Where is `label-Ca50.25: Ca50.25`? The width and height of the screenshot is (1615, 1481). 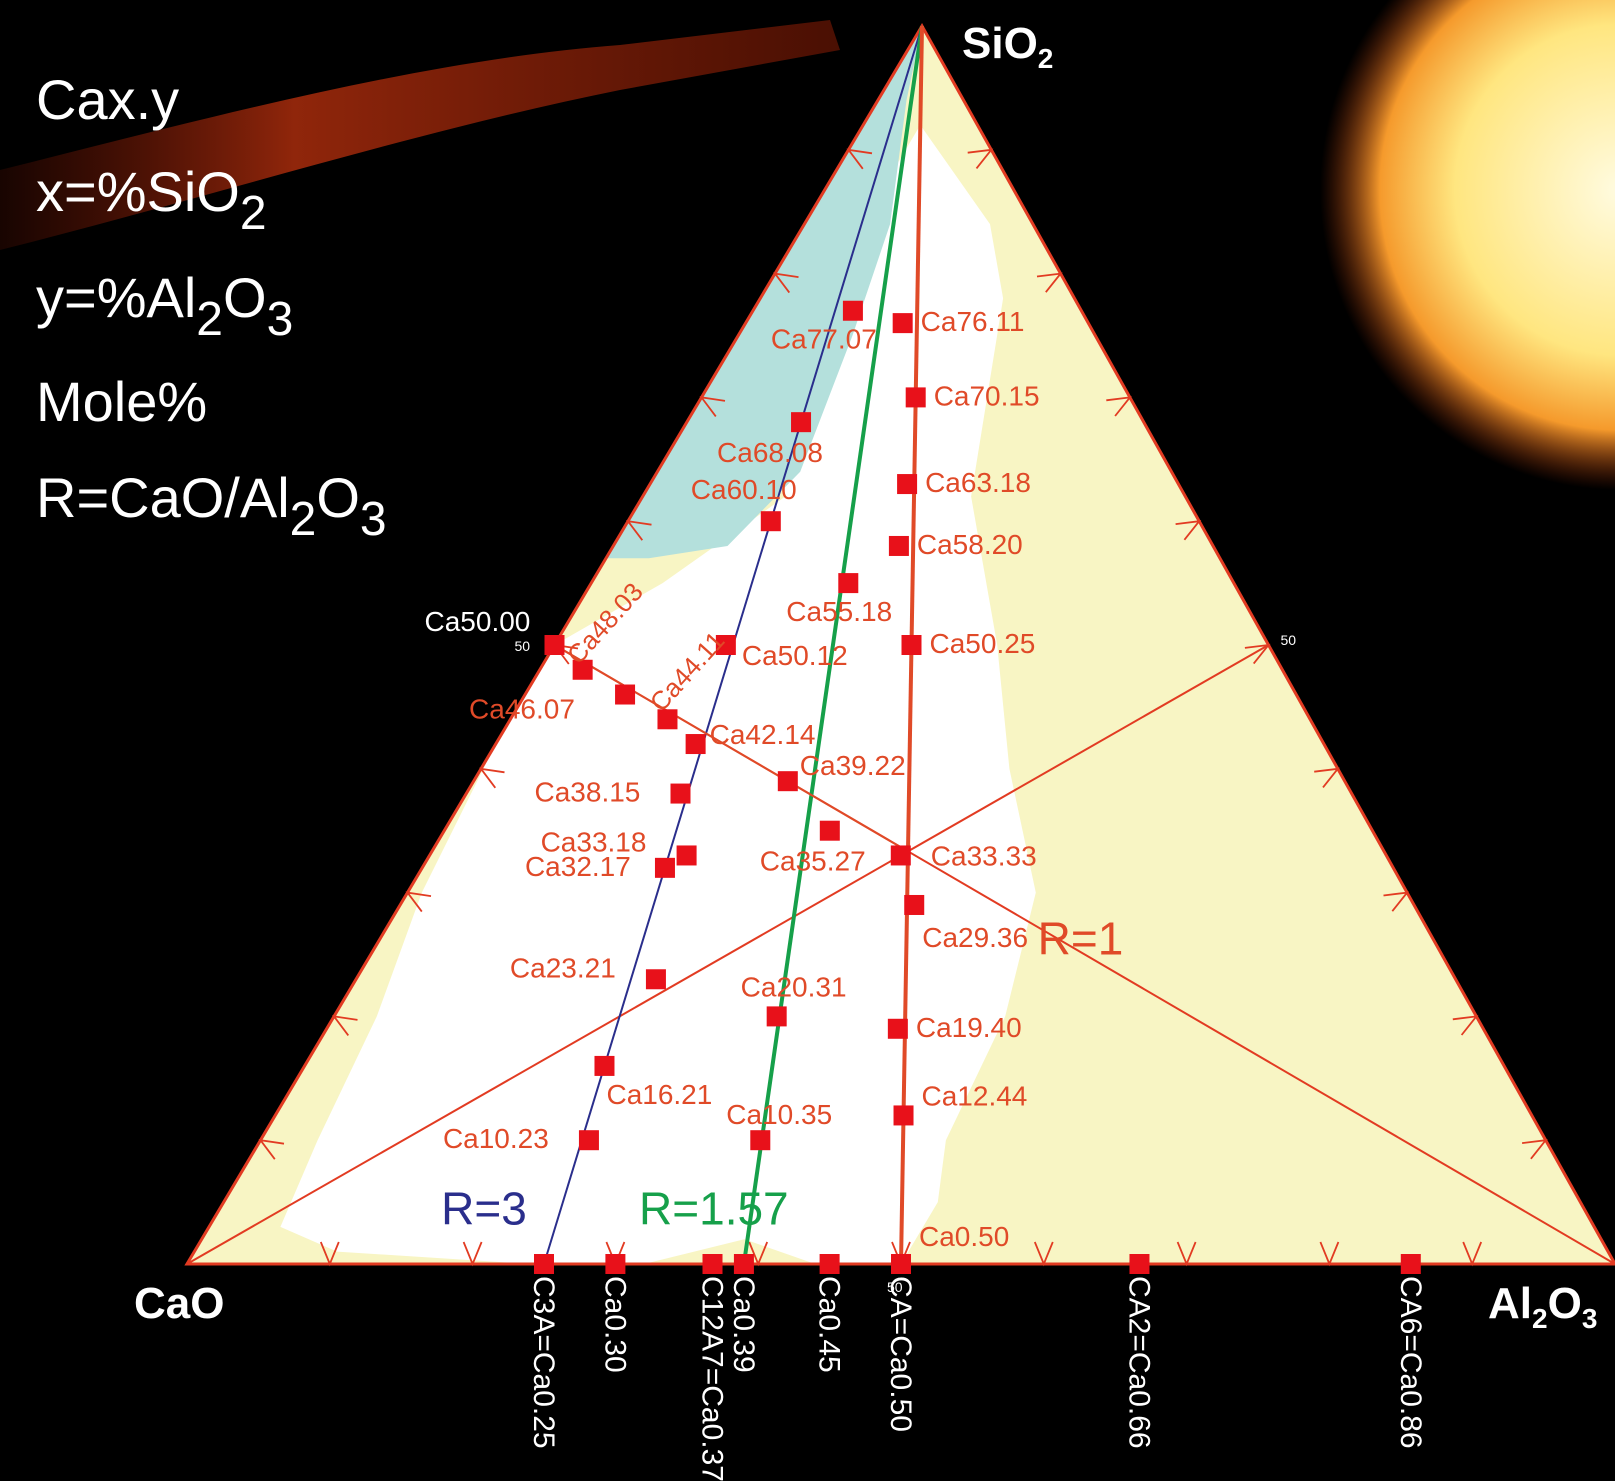
label-Ca50.25: Ca50.25 is located at coordinates (983, 643).